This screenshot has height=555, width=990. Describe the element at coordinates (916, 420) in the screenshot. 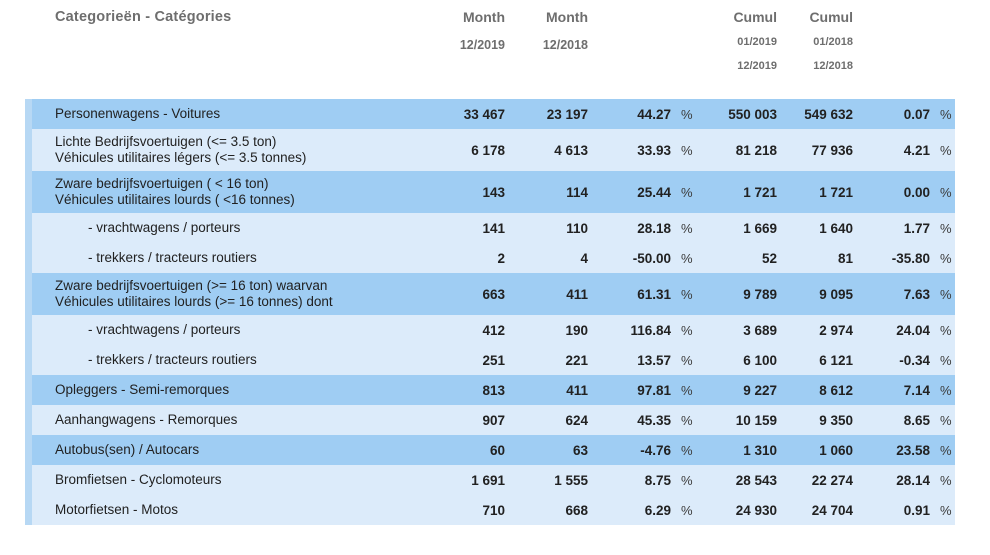

I see `cumul-change-pct: 8.65` at that location.